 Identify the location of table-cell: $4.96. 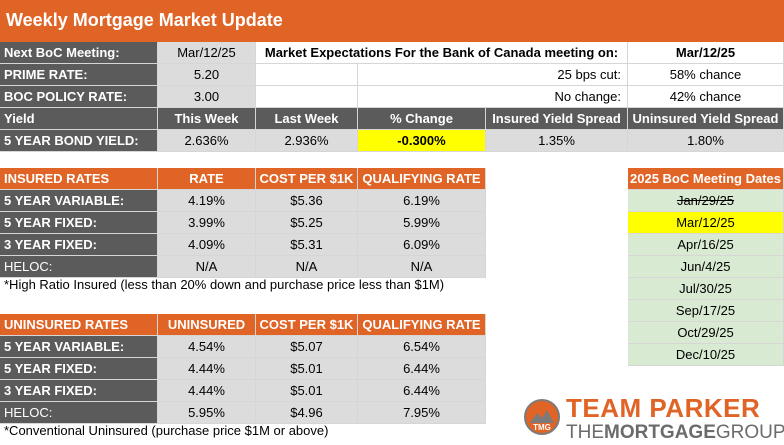
(307, 413).